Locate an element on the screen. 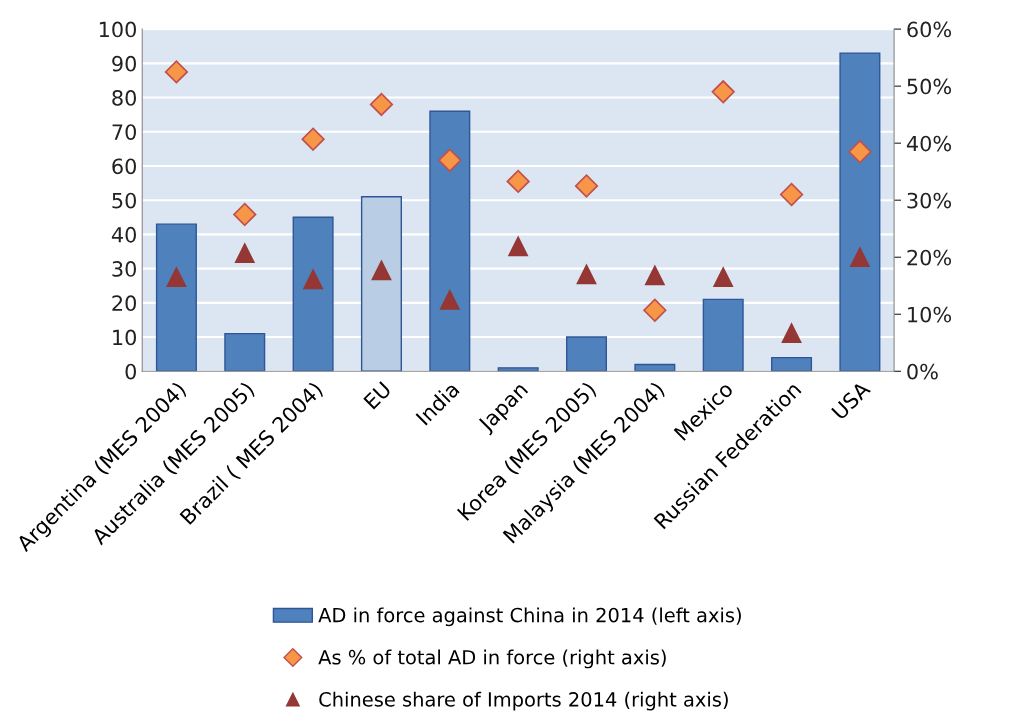 This screenshot has height=728, width=1016. y-tick-label: 10 is located at coordinates (124, 337).